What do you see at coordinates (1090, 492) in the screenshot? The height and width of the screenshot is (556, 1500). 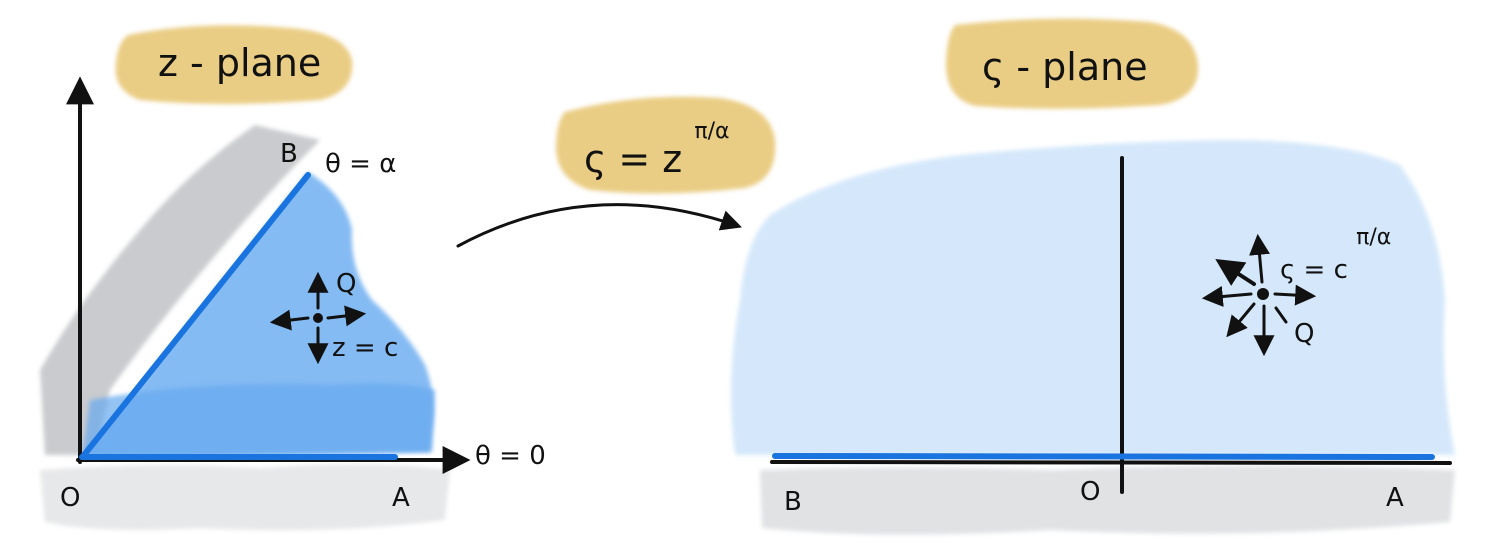 I see `zeta-plane-label-O: O` at bounding box center [1090, 492].